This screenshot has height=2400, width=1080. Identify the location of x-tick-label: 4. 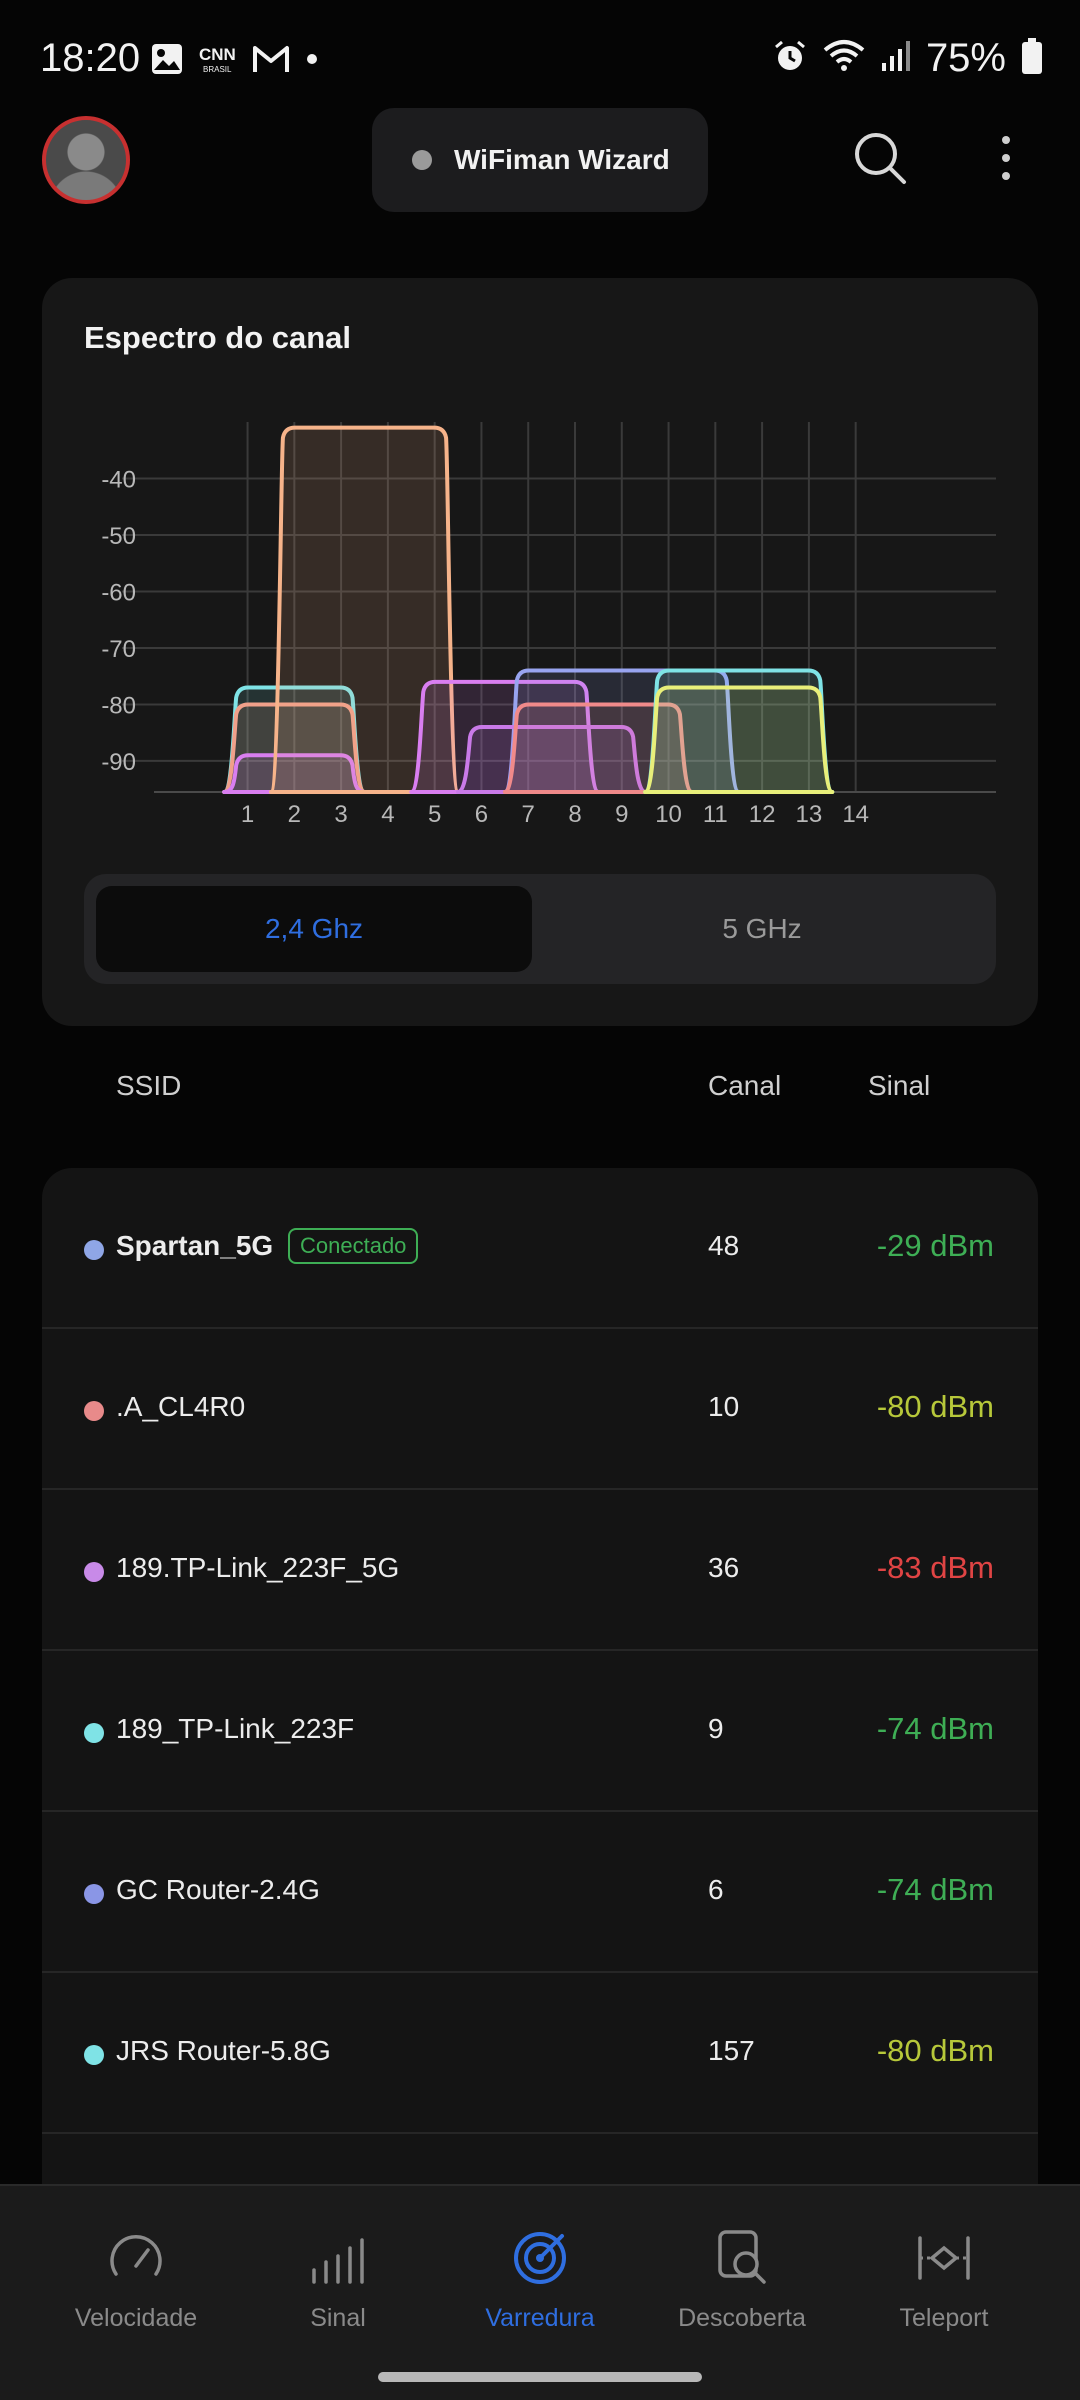
(387, 814).